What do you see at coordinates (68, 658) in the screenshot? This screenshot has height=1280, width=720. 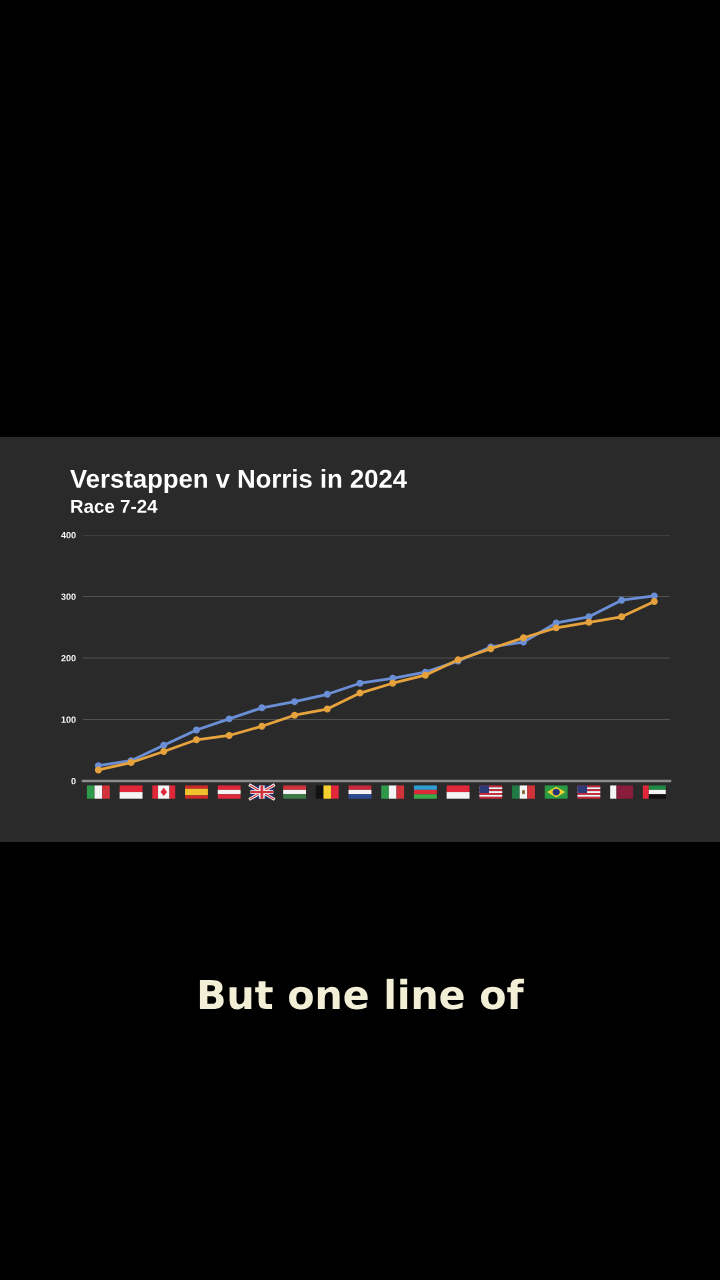 I see `y-tick-label: 200` at bounding box center [68, 658].